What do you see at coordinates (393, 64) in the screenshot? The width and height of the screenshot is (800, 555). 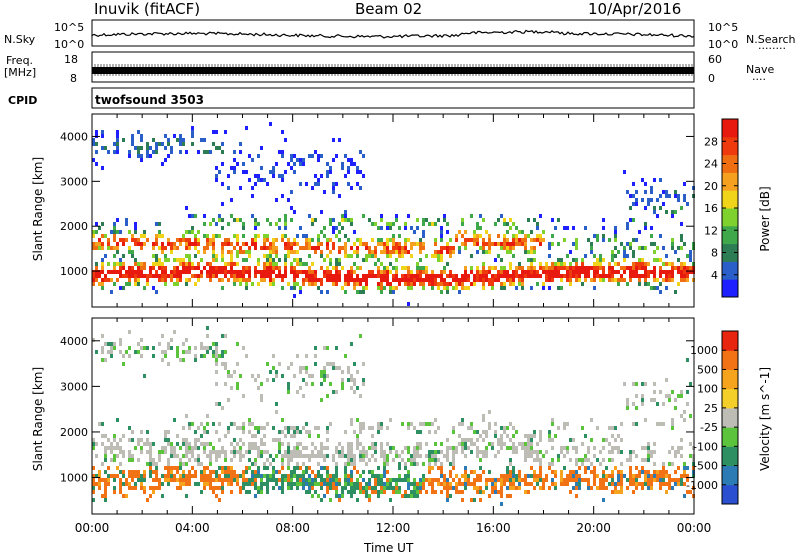 I see `parameter-strips` at bounding box center [393, 64].